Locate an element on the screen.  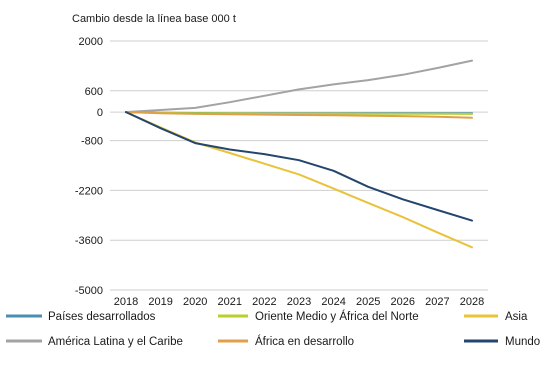
y-tick-label: -800 is located at coordinates (92, 142).